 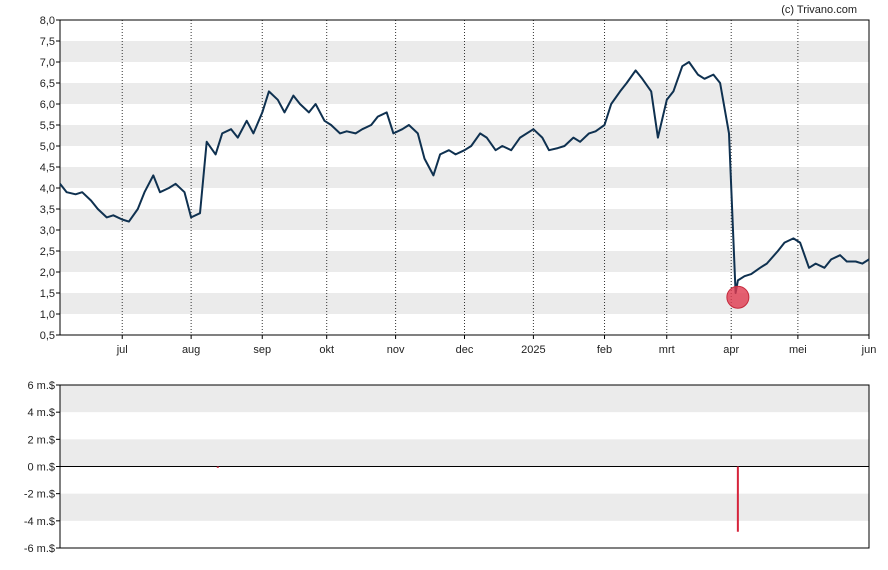 I want to click on y-tick-label: 6,5, so click(x=47, y=84).